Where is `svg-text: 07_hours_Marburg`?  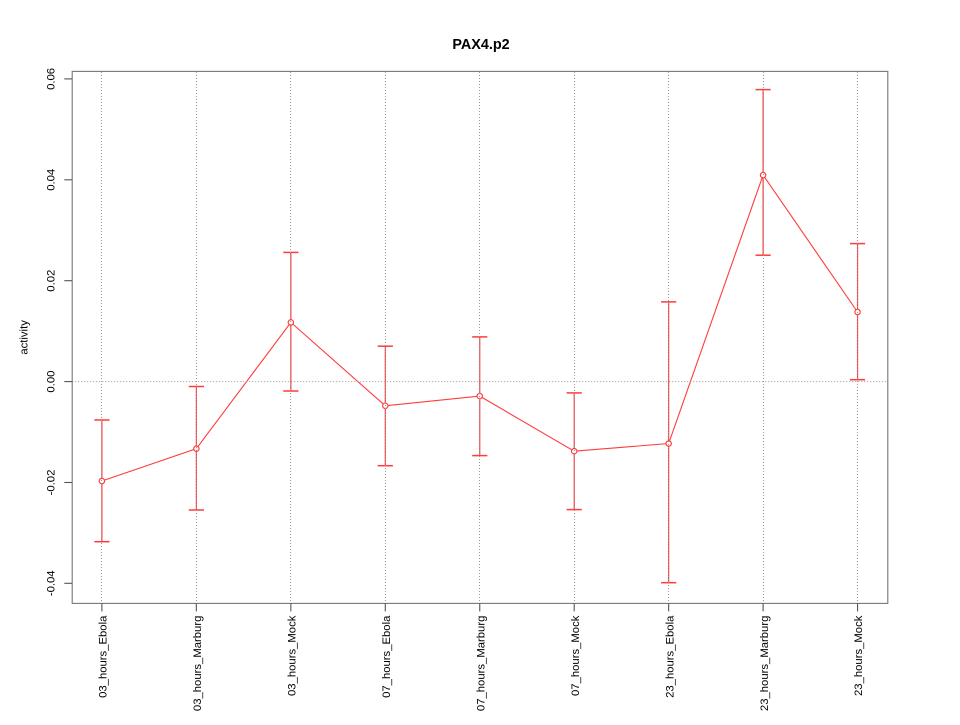
svg-text: 07_hours_Marburg is located at coordinates (481, 663).